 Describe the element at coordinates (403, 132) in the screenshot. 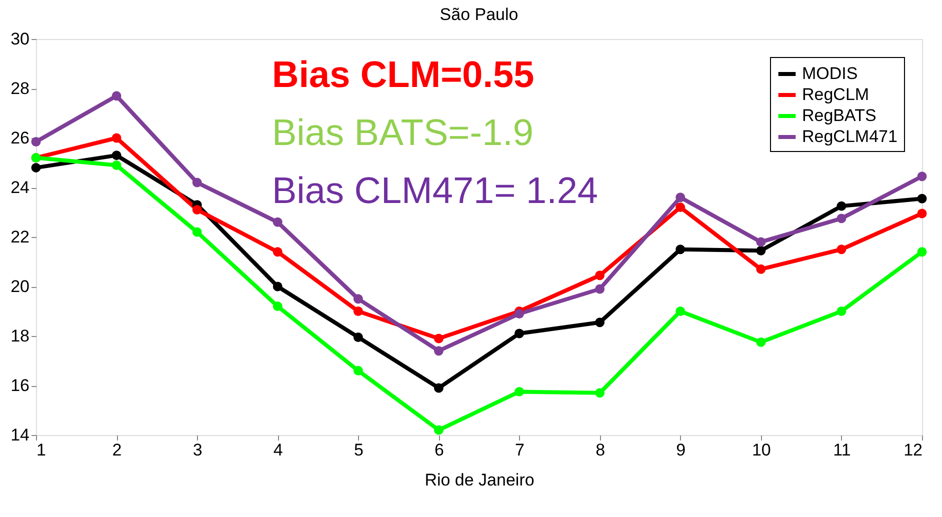

I see `annotation: Bias BATS=-1.9` at that location.